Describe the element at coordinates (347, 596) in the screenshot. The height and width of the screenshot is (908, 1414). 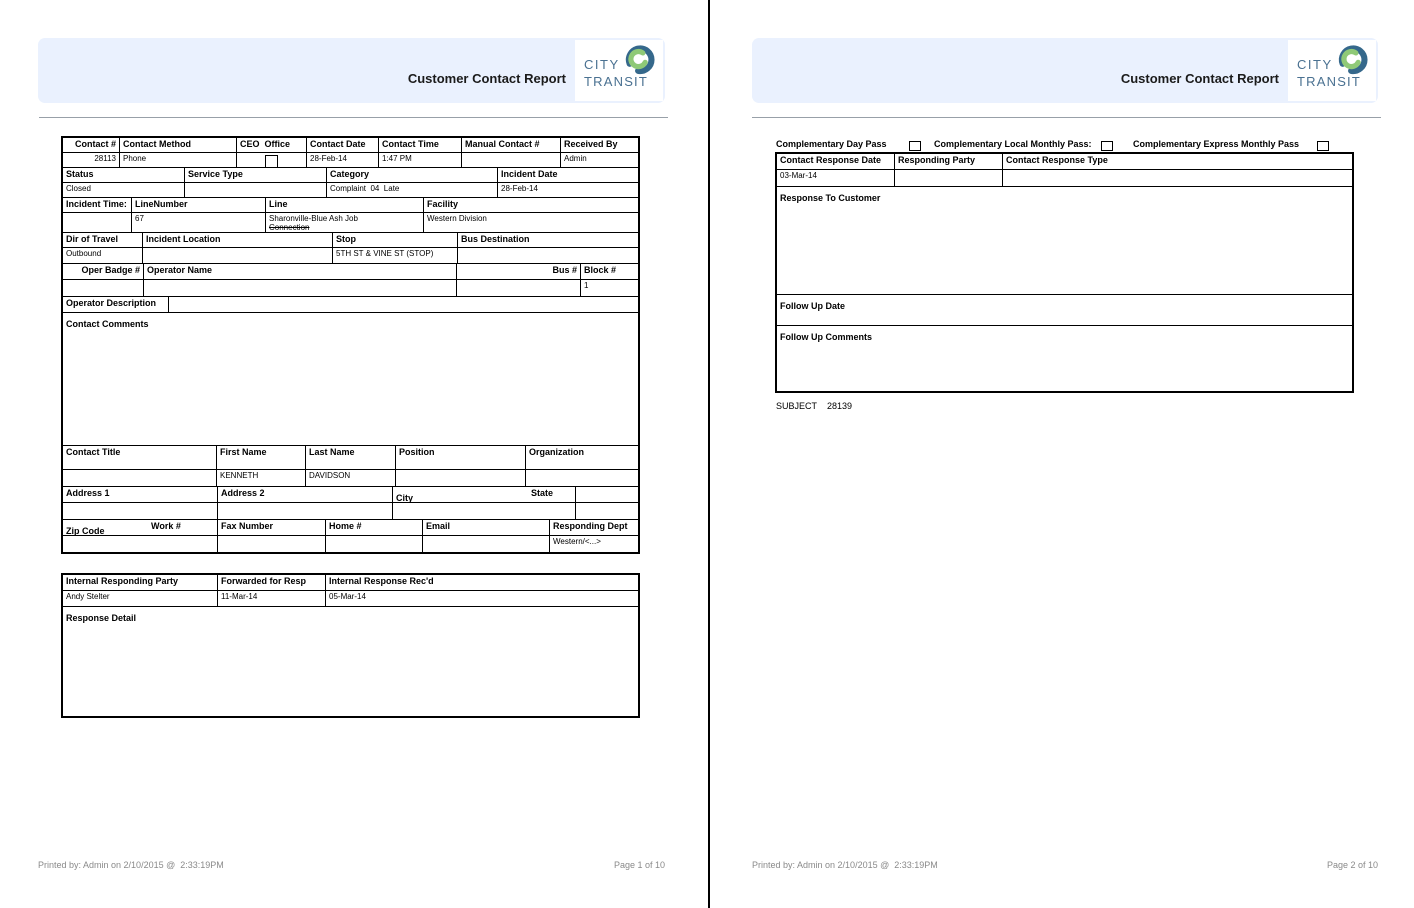
I see `internal-response-recd-value: 05-Mar-14` at that location.